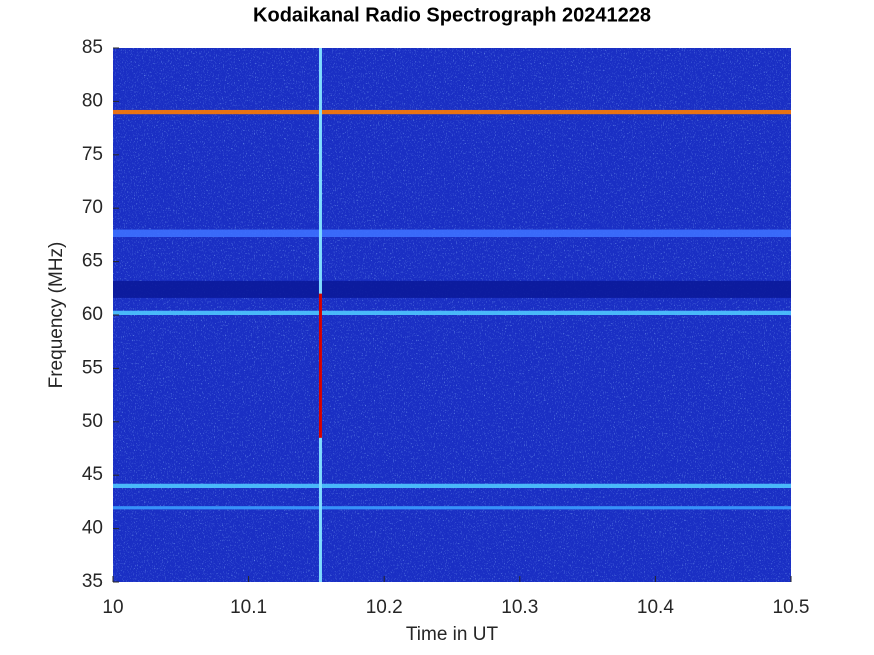 The image size is (874, 655). Describe the element at coordinates (92, 528) in the screenshot. I see `y-tick-label: 40` at that location.